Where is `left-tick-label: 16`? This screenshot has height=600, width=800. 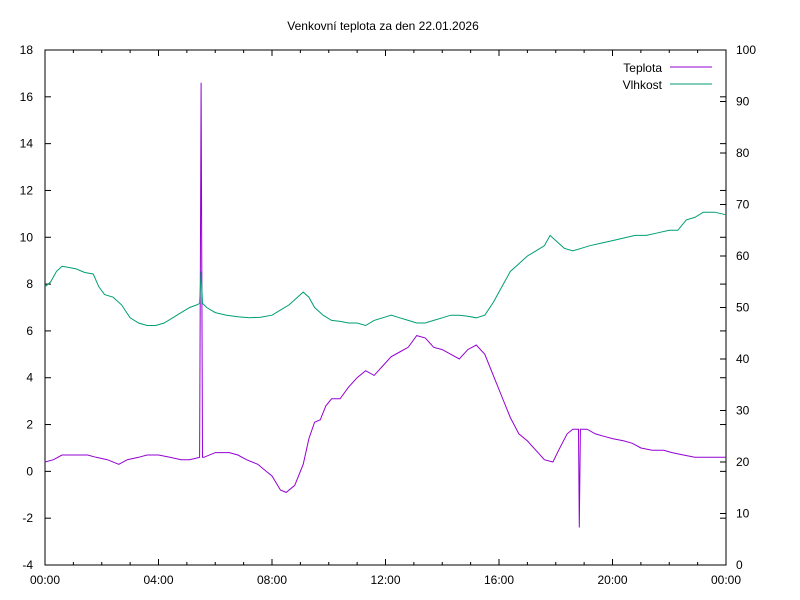
left-tick-label: 16 is located at coordinates (27, 97).